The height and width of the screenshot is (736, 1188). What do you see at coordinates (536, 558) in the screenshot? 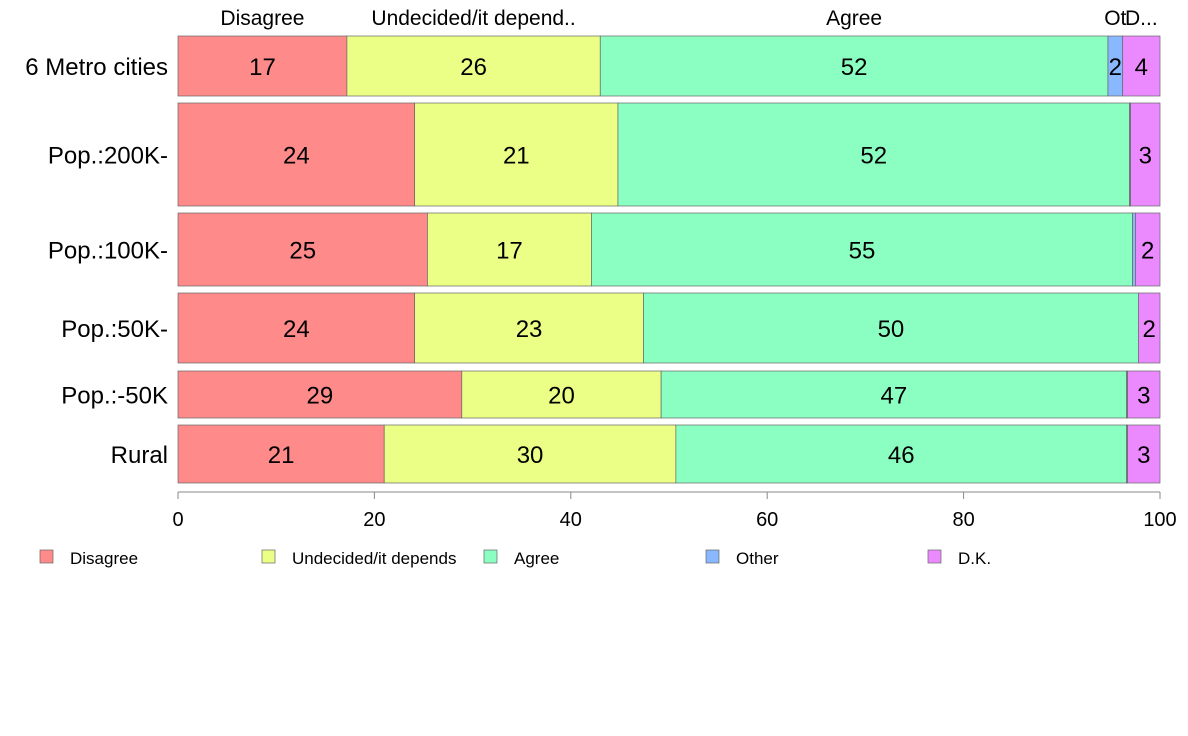
I see `legend-label: Agree` at bounding box center [536, 558].